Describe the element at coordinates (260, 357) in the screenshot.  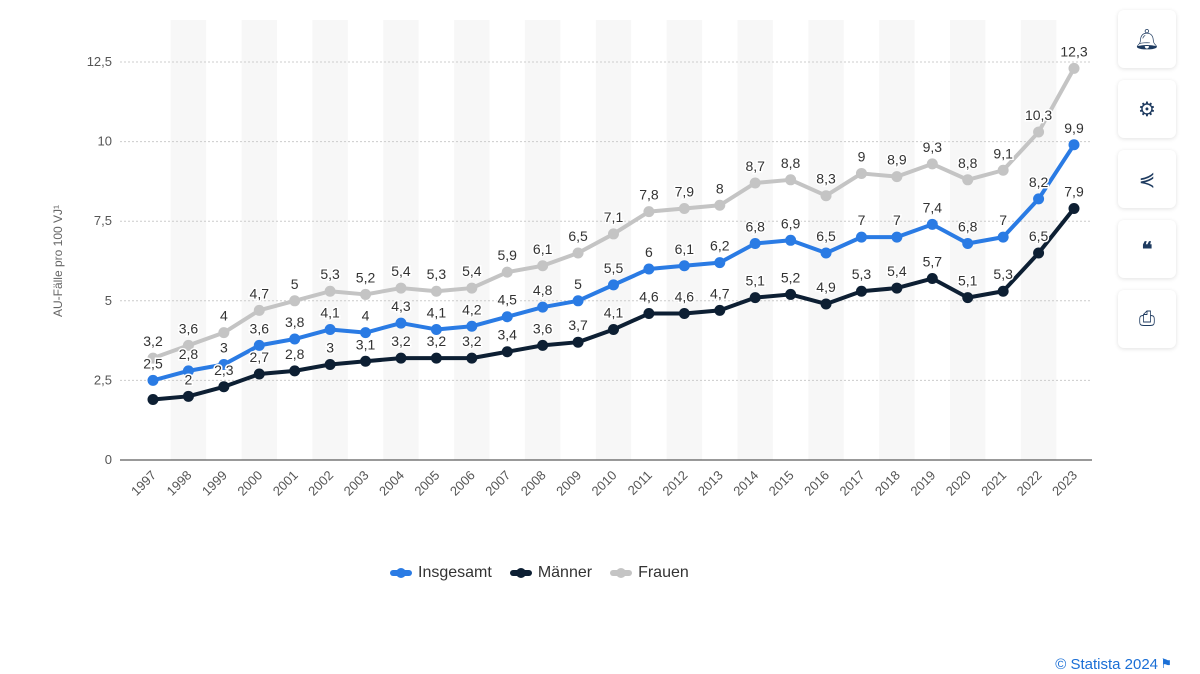
I see `data-label: 2,7` at that location.